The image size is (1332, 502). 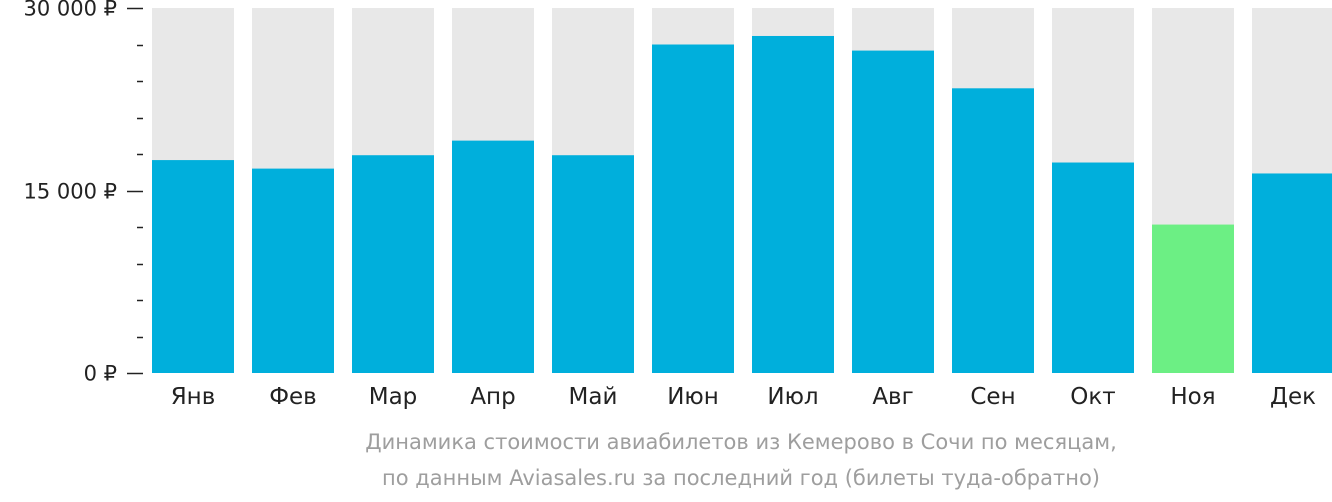 I want to click on x-tick-label: Мар, so click(x=393, y=397).